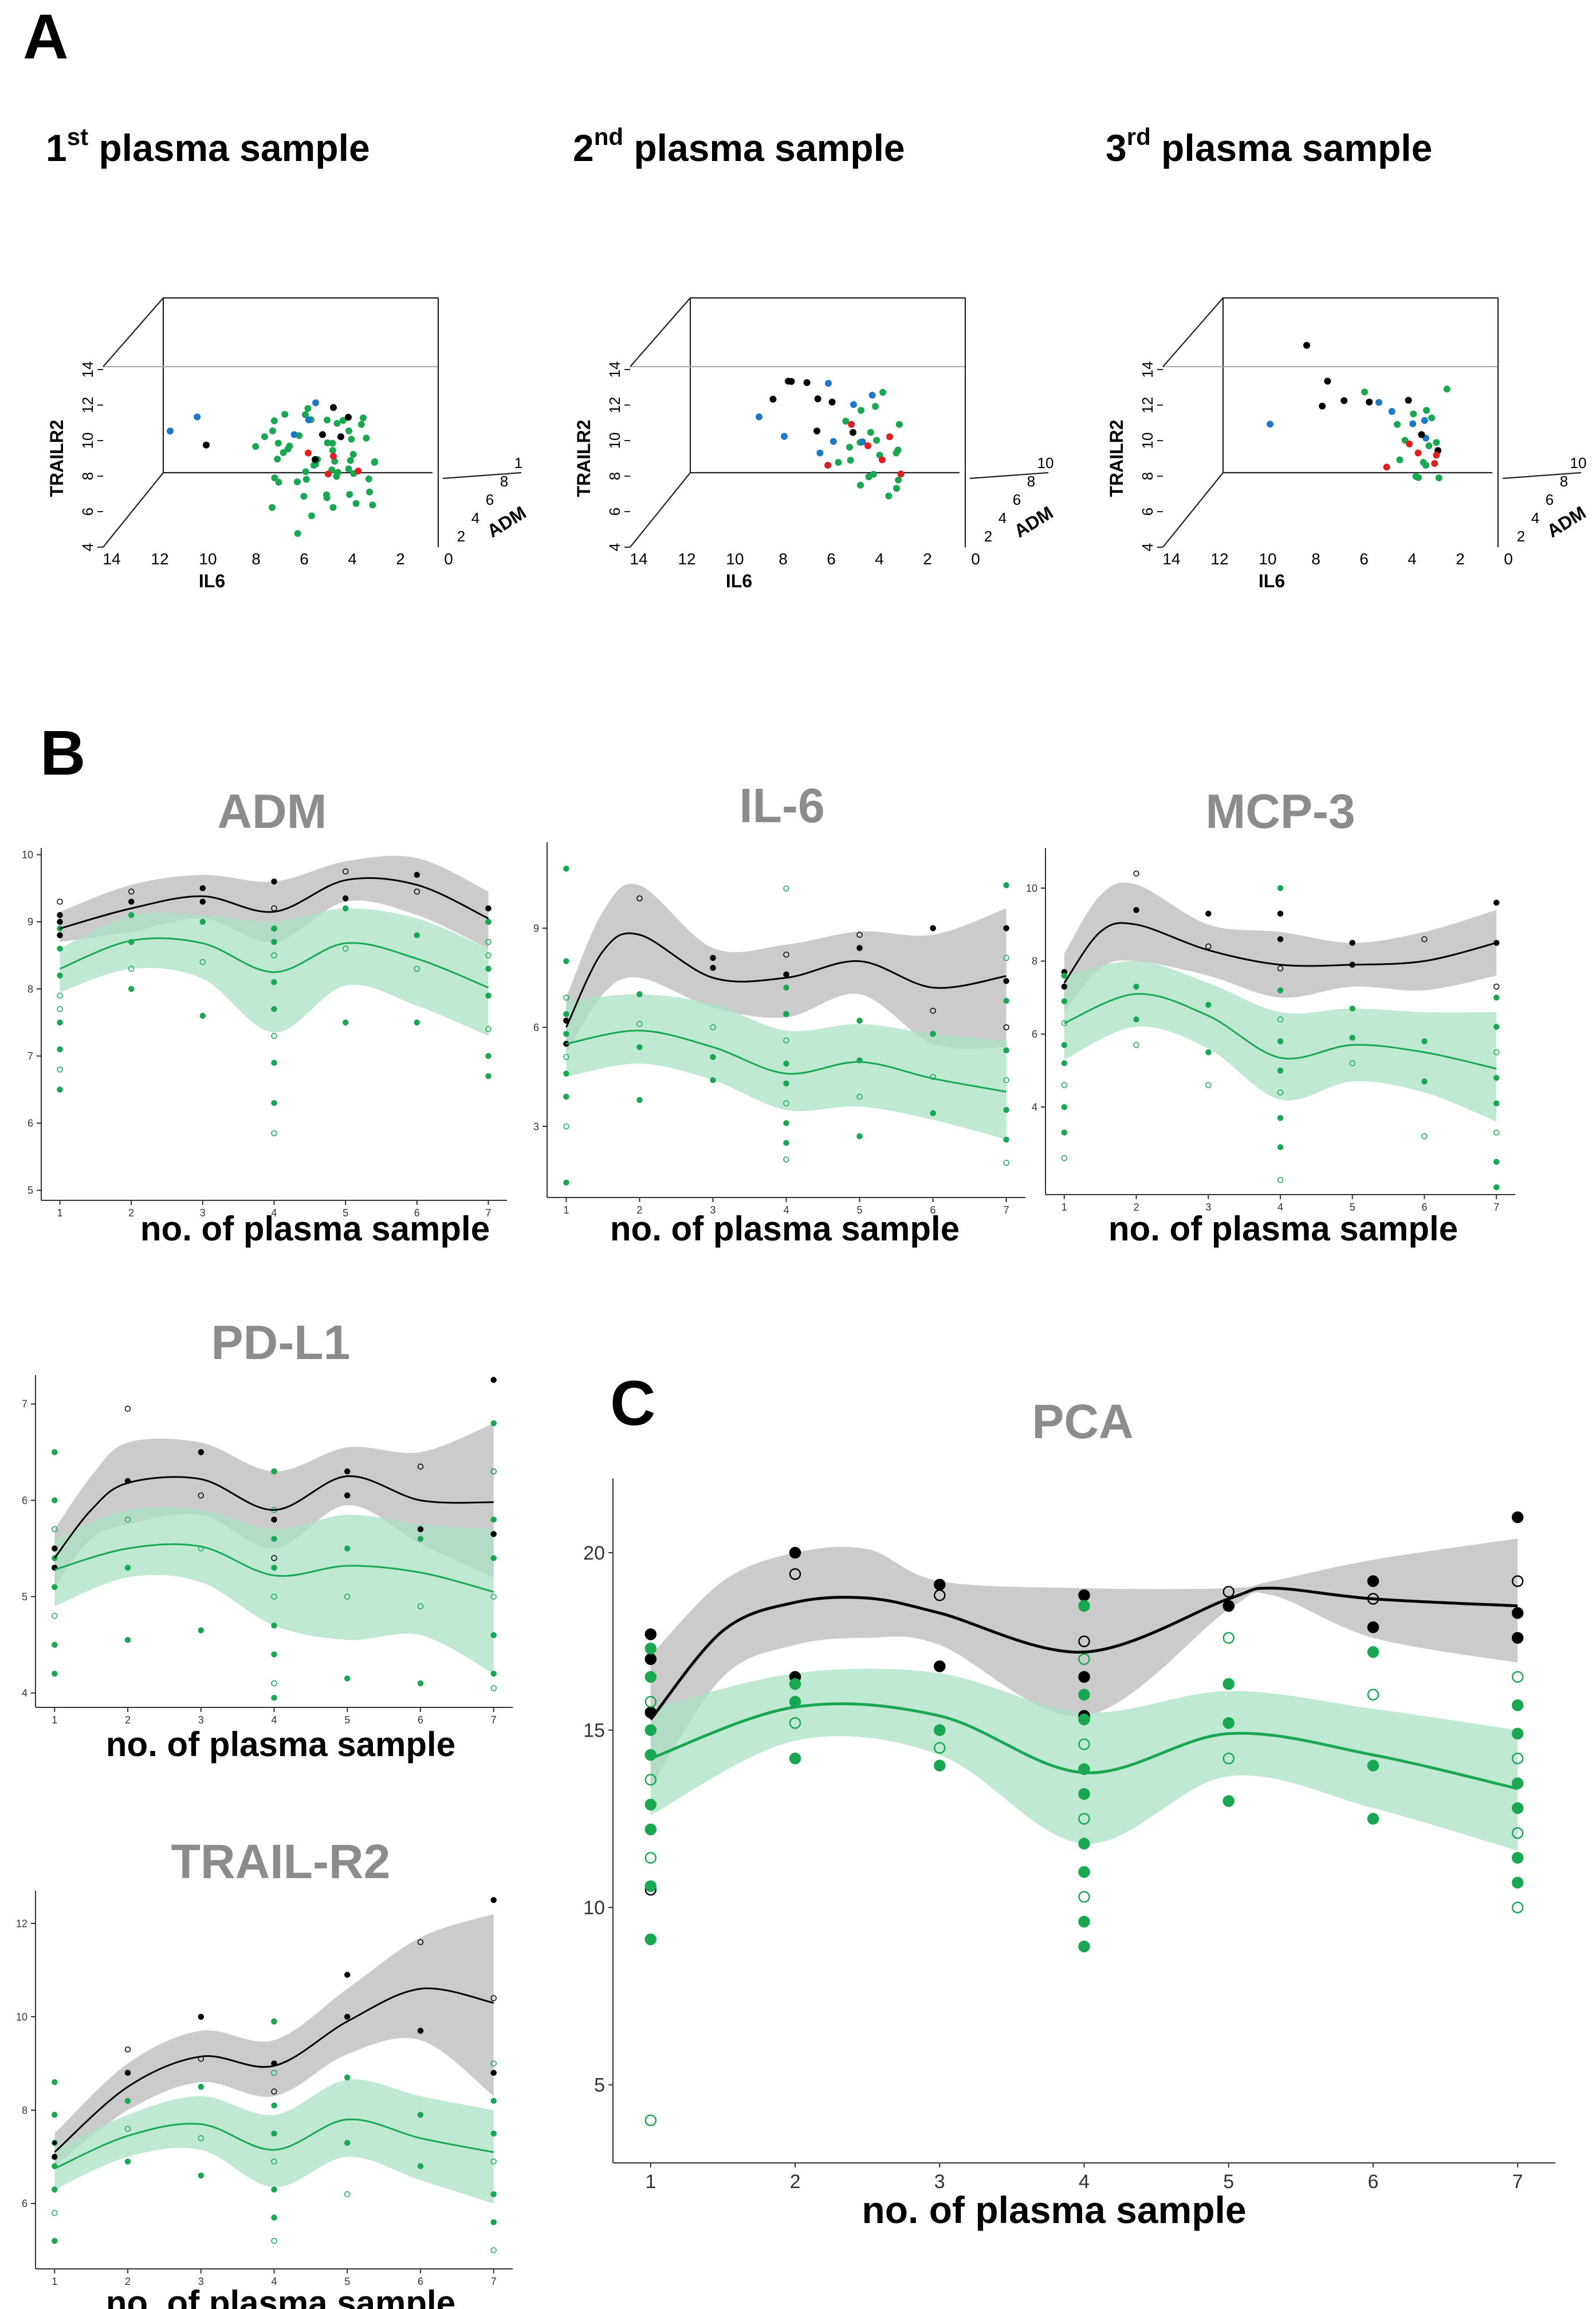  What do you see at coordinates (1117, 458) in the screenshot?
I see `y-axis-label: TRAILR2` at bounding box center [1117, 458].